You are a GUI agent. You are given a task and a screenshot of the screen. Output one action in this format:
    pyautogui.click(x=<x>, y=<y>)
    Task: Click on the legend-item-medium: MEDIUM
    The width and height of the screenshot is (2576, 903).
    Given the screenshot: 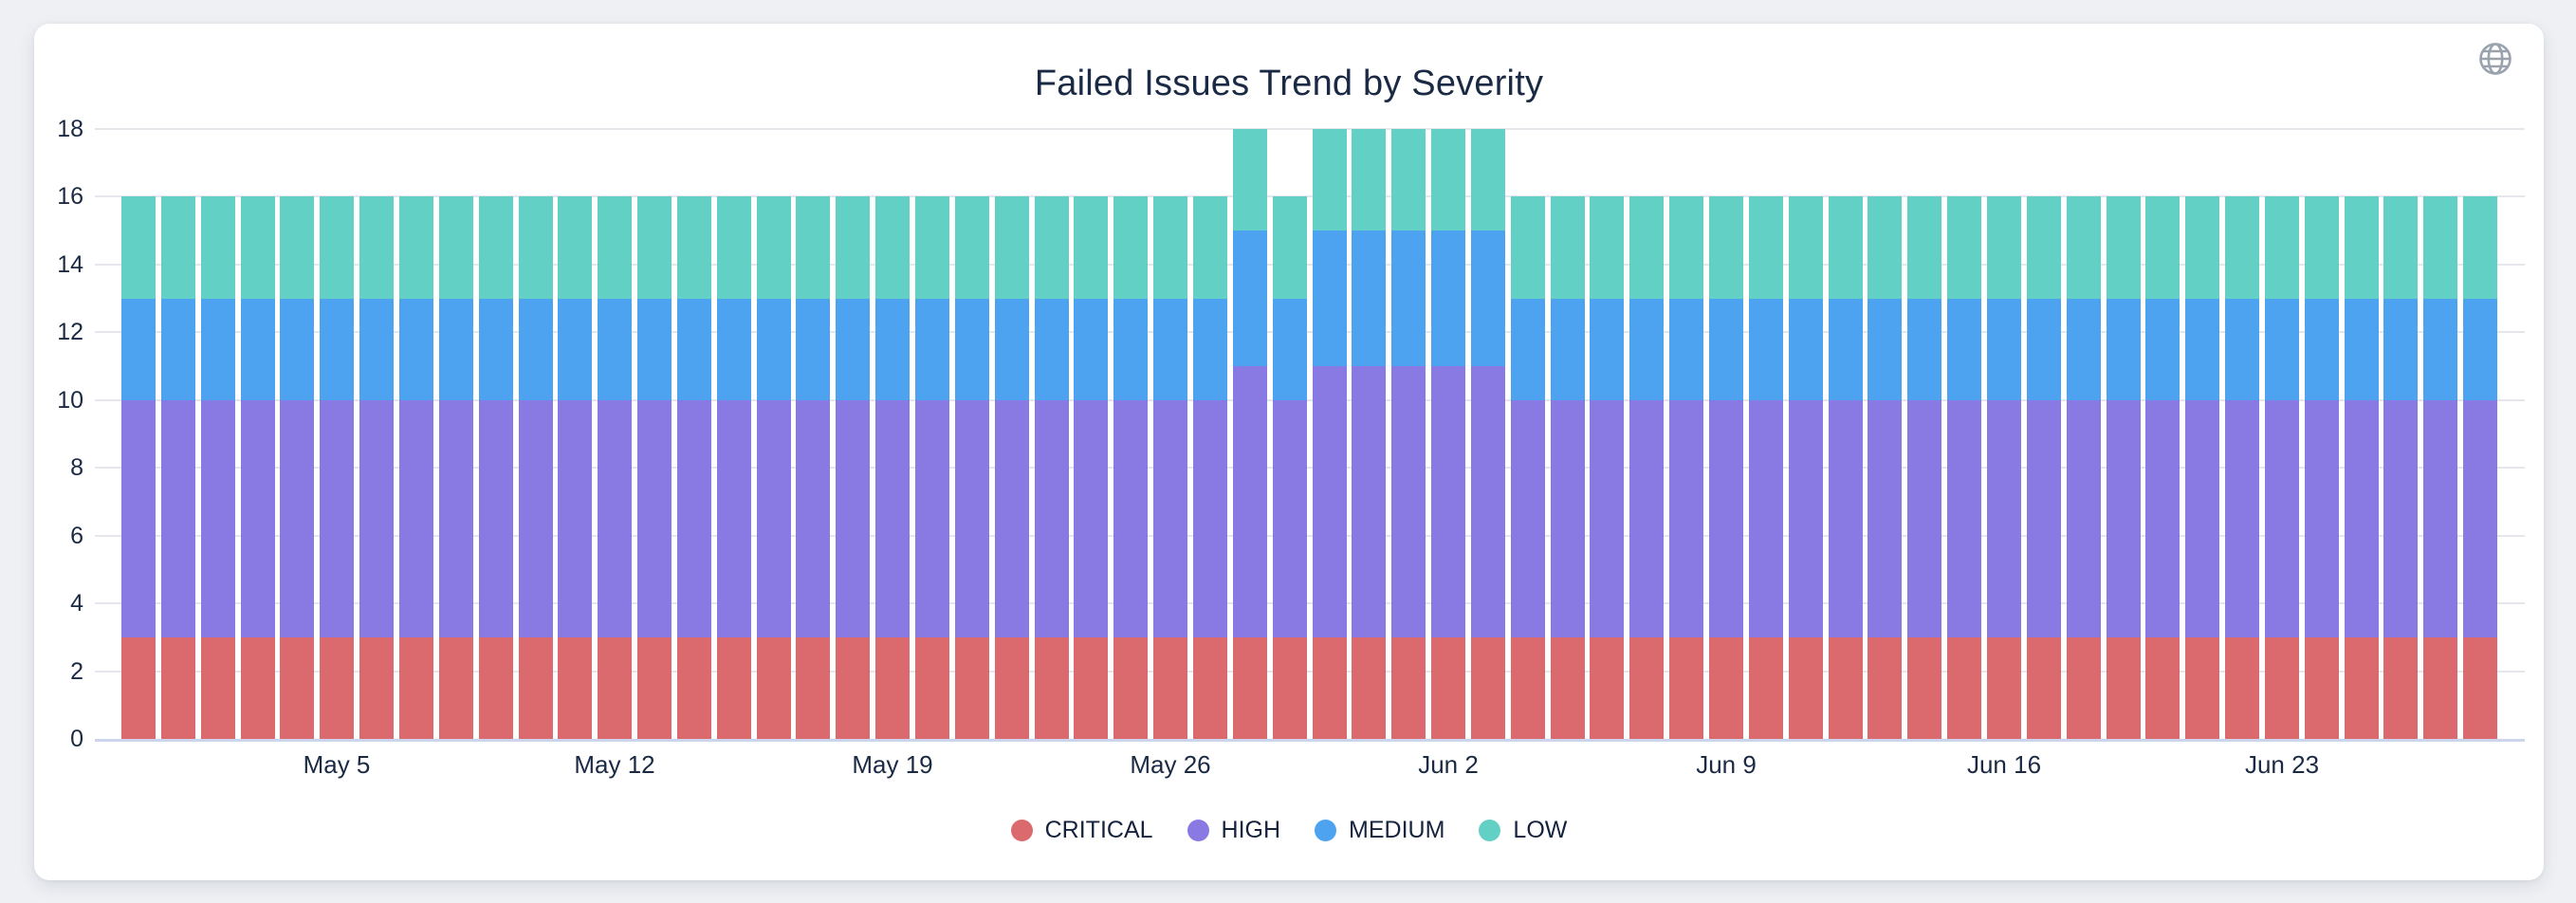 What is the action you would take?
    pyautogui.click(x=1379, y=831)
    